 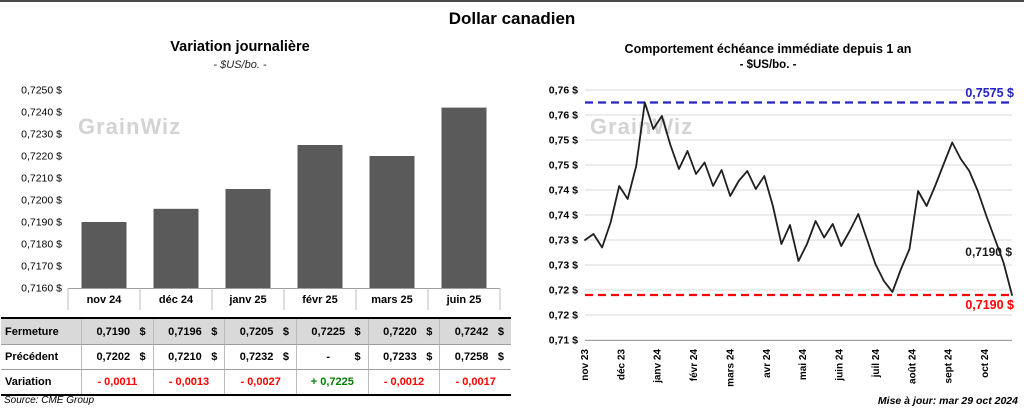 What do you see at coordinates (985, 363) in the screenshot?
I see `svg-text: oct 24` at bounding box center [985, 363].